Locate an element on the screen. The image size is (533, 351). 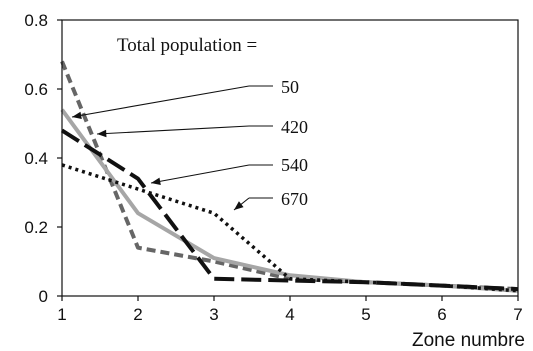
x-tick-label: 1 is located at coordinates (61, 314).